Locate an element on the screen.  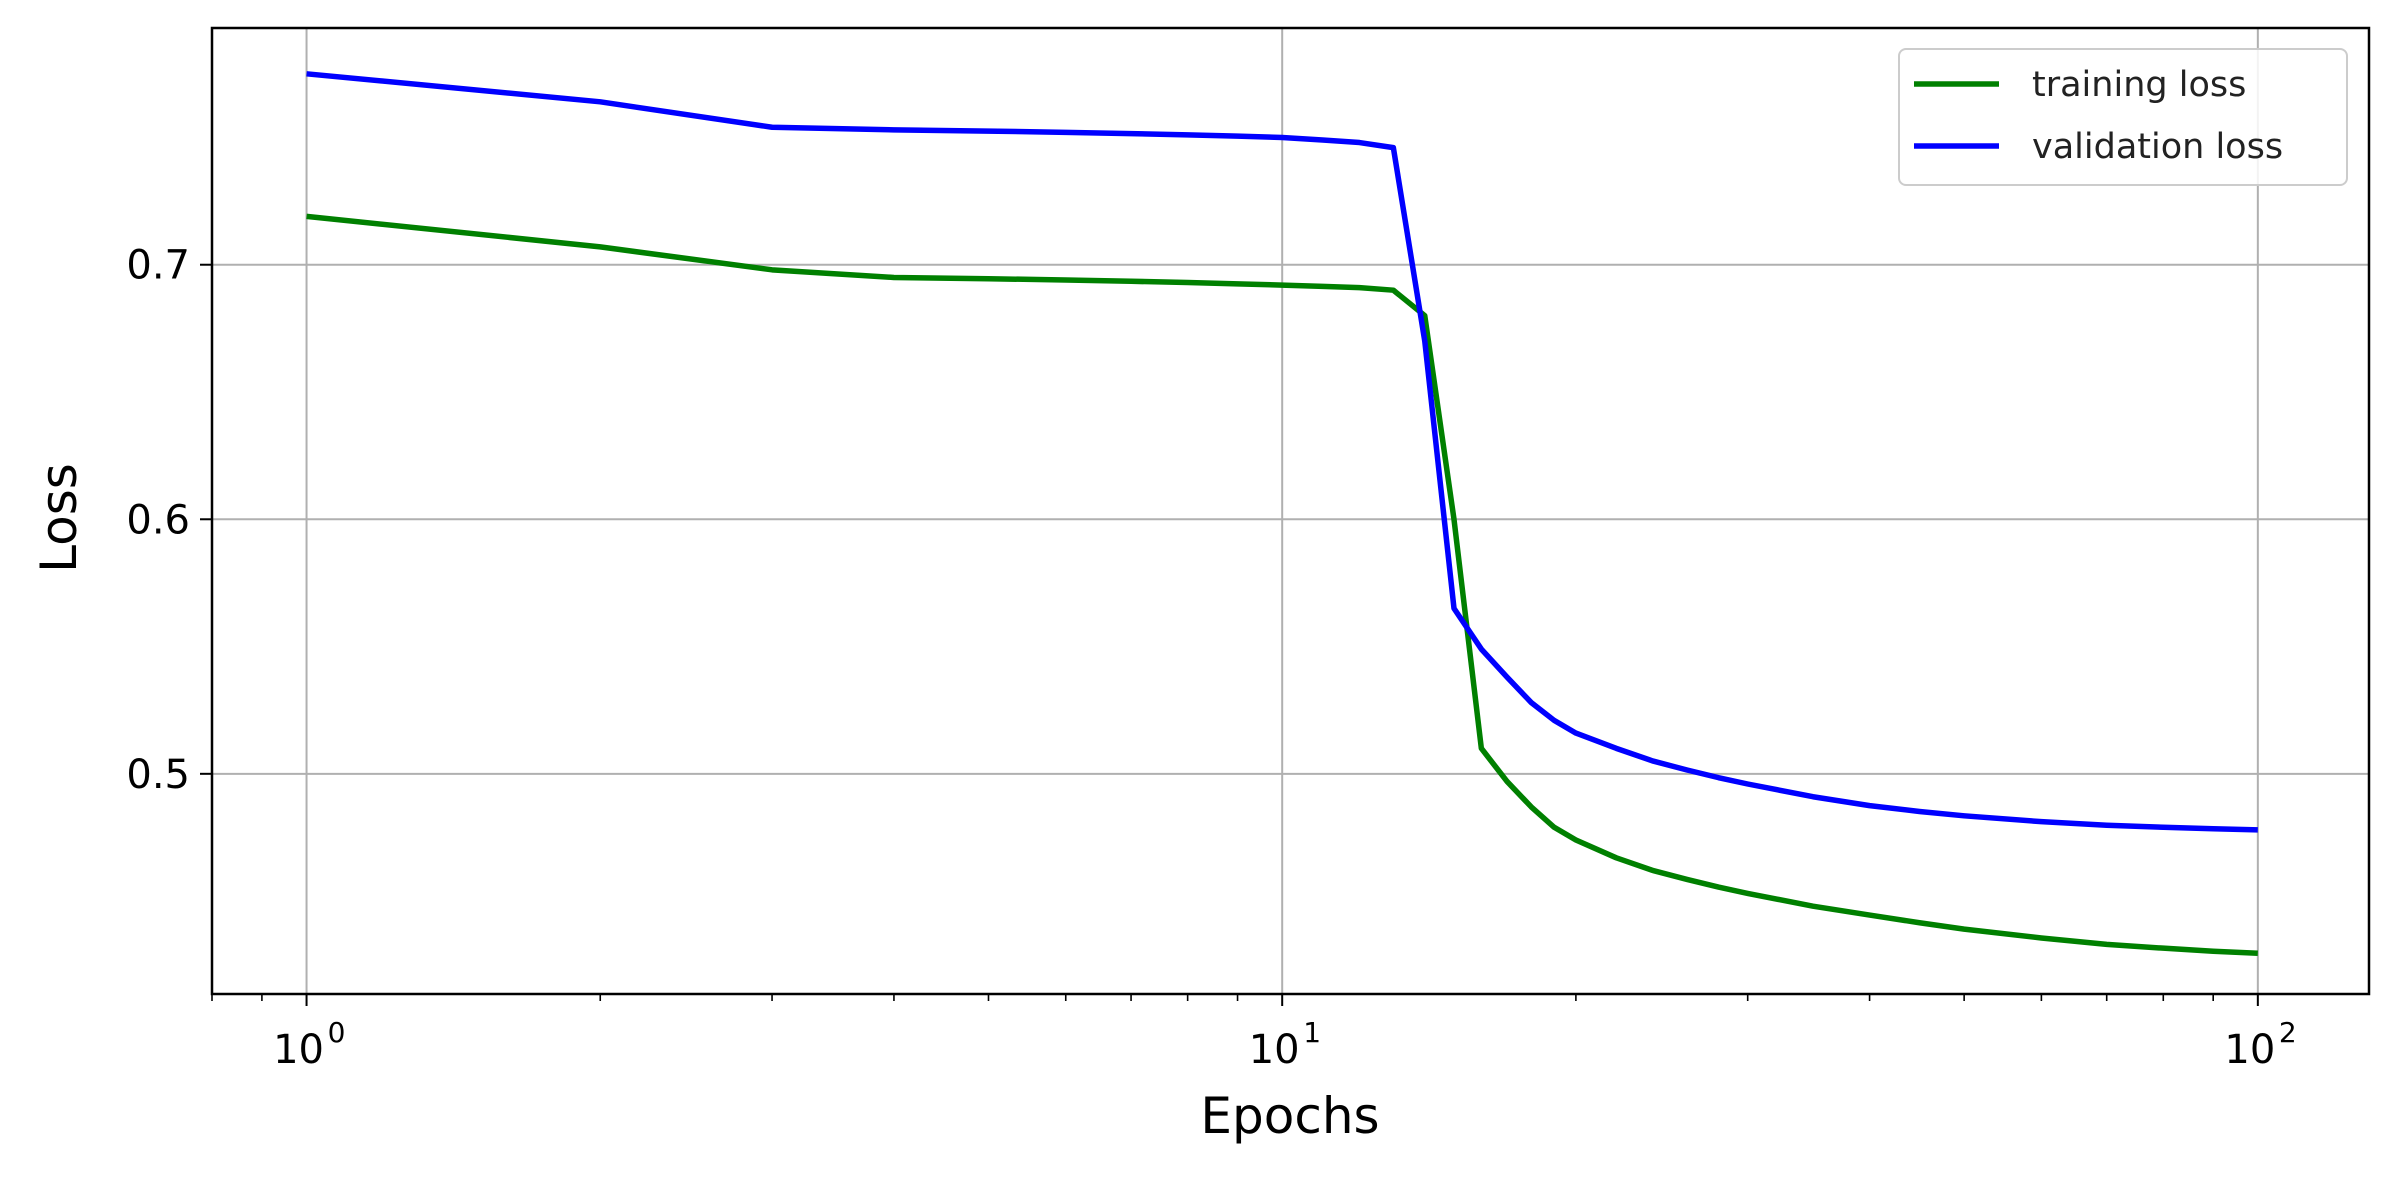
x-tick-exponent: 0 is located at coordinates (337, 1032).